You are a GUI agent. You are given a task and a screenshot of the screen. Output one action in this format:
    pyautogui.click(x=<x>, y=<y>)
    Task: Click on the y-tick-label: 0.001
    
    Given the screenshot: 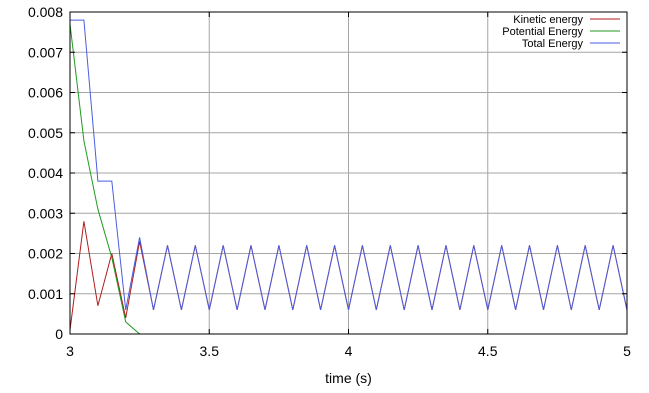 What is the action you would take?
    pyautogui.click(x=45, y=294)
    